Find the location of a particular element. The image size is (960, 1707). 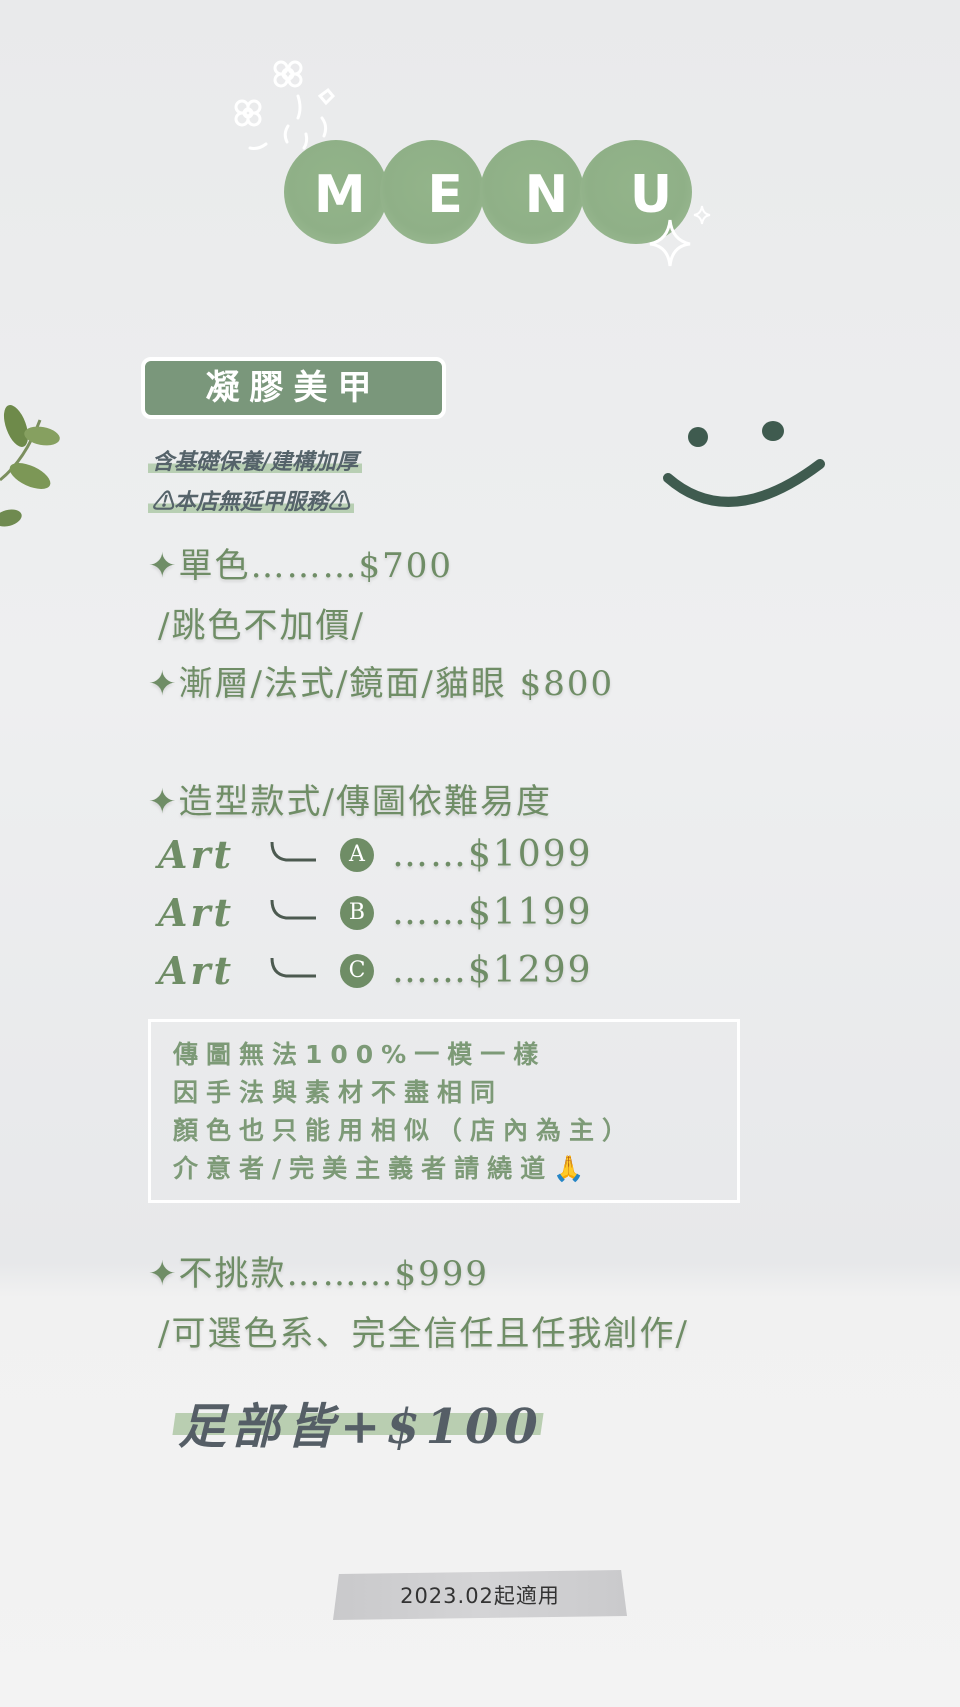

disclaimer-line: 介意者/完美主義者請繞道🙏 is located at coordinates (383, 1168).